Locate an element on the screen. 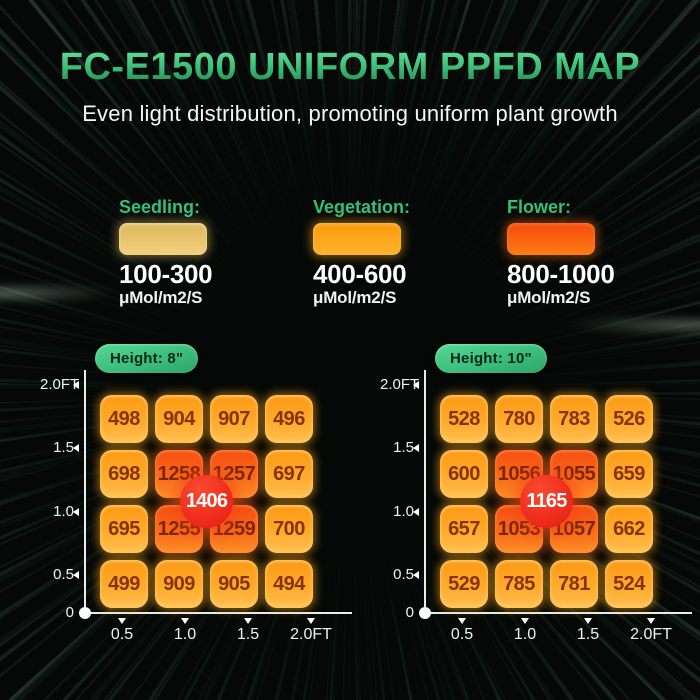 The image size is (700, 700). ppfd-cell: 698 is located at coordinates (124, 474).